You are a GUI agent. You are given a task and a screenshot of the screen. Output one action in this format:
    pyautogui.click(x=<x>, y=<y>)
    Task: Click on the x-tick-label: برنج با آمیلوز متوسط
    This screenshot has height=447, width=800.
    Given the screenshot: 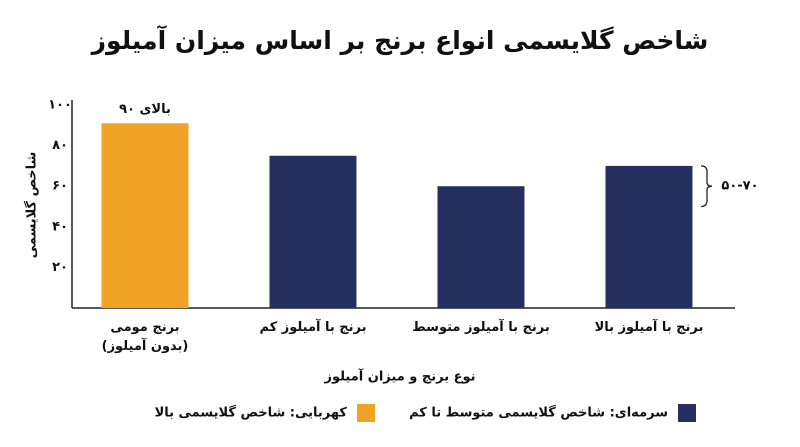 What is the action you would take?
    pyautogui.click(x=481, y=327)
    